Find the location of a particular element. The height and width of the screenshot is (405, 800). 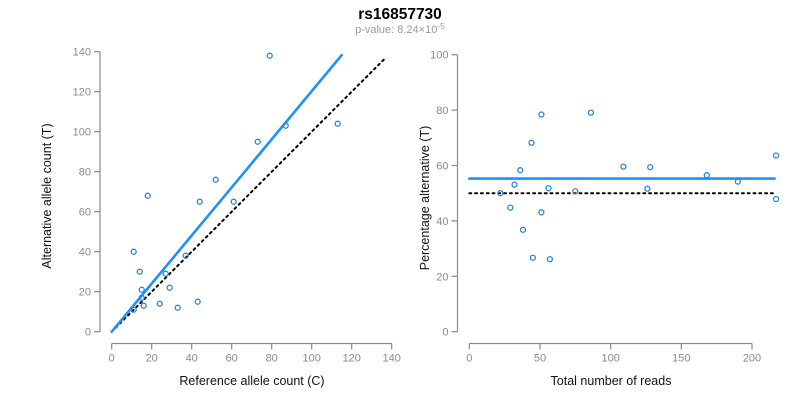

x-tick-label: 120 is located at coordinates (352, 359).